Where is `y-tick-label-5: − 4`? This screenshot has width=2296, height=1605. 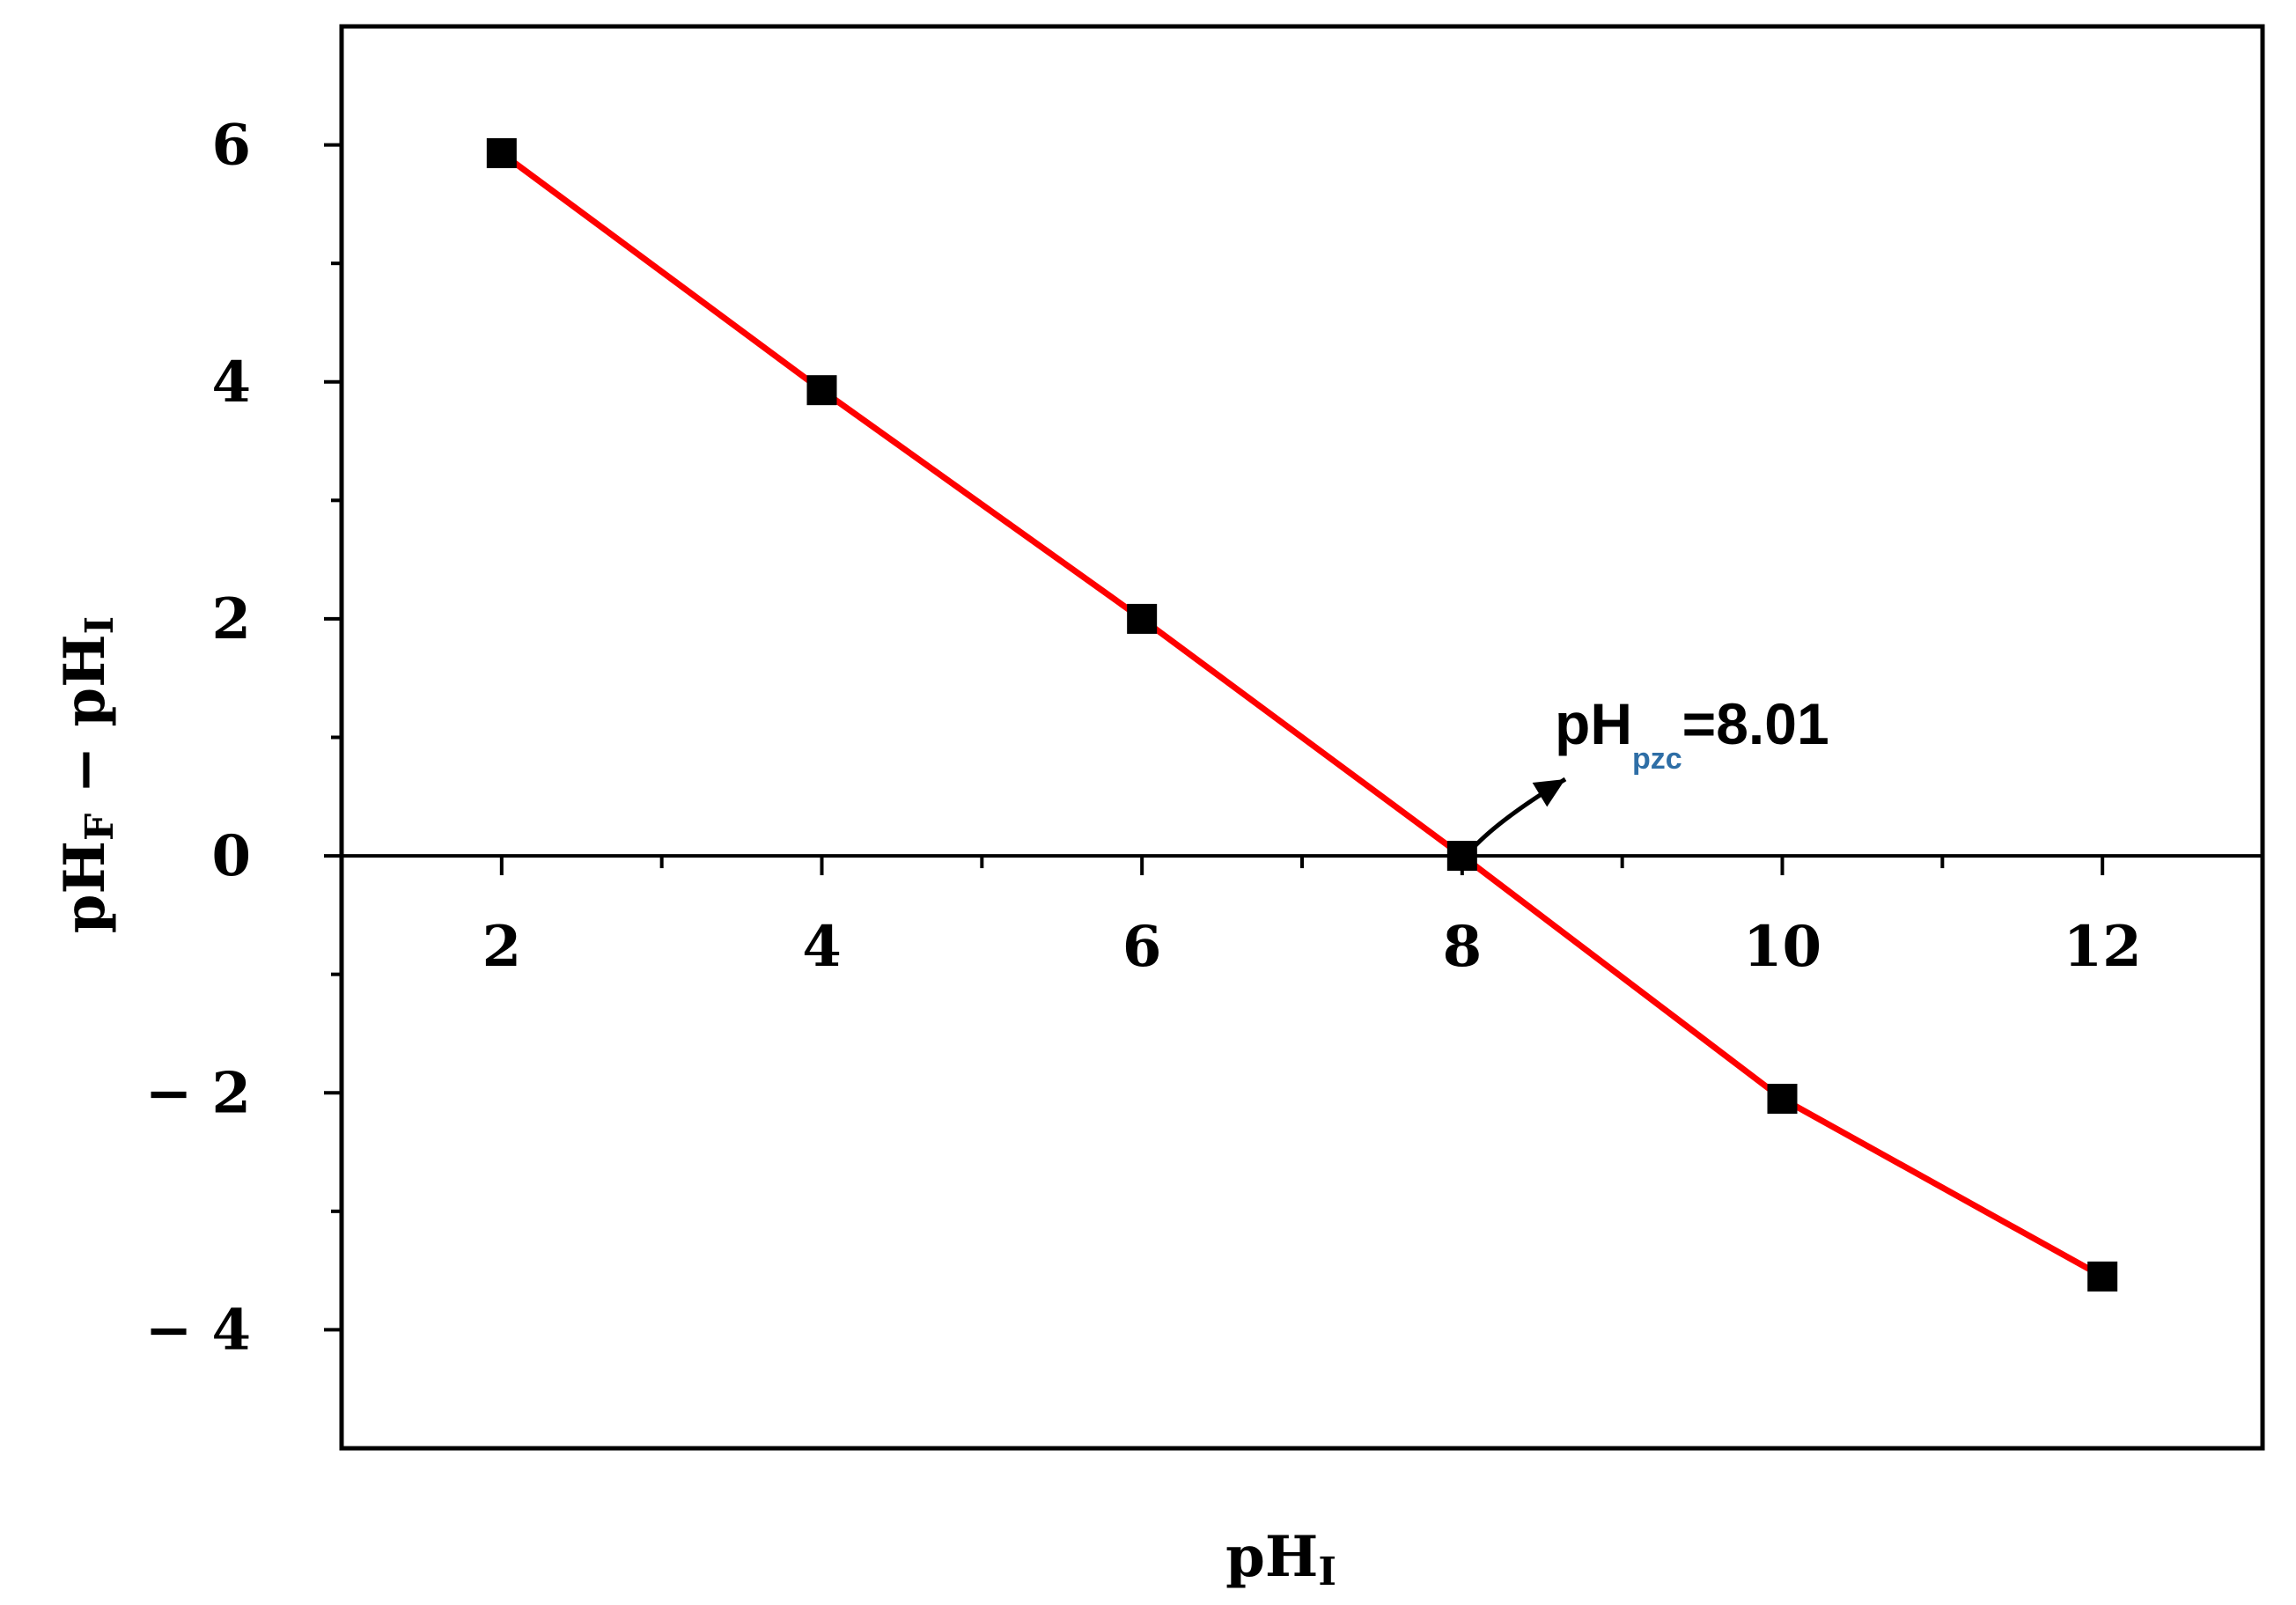 y-tick-label-5: − 4 is located at coordinates (198, 1330).